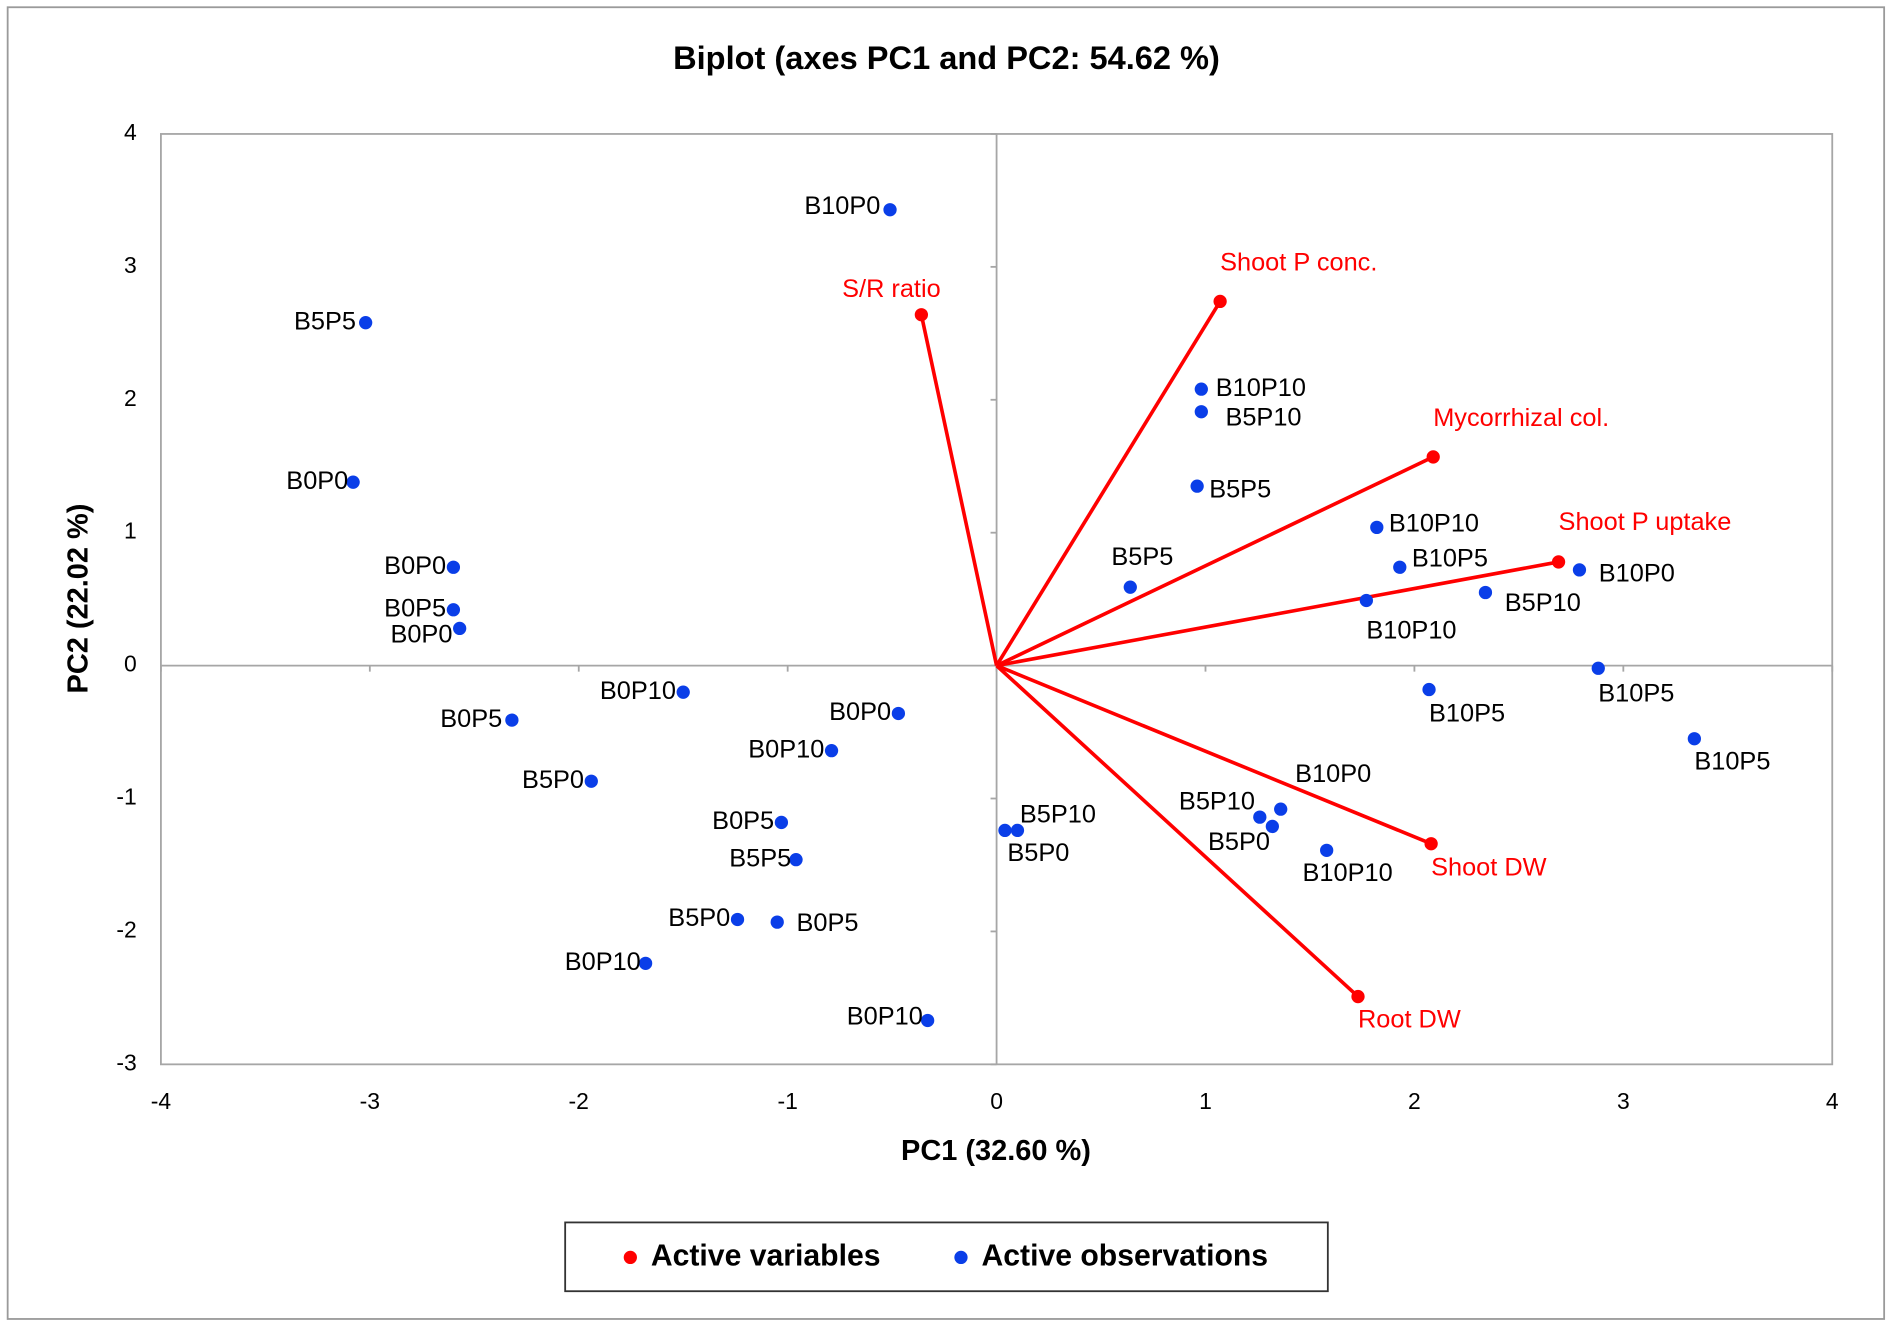 The image size is (1893, 1325). Describe the element at coordinates (130, 132) in the screenshot. I see `y-tick-label: 4` at that location.